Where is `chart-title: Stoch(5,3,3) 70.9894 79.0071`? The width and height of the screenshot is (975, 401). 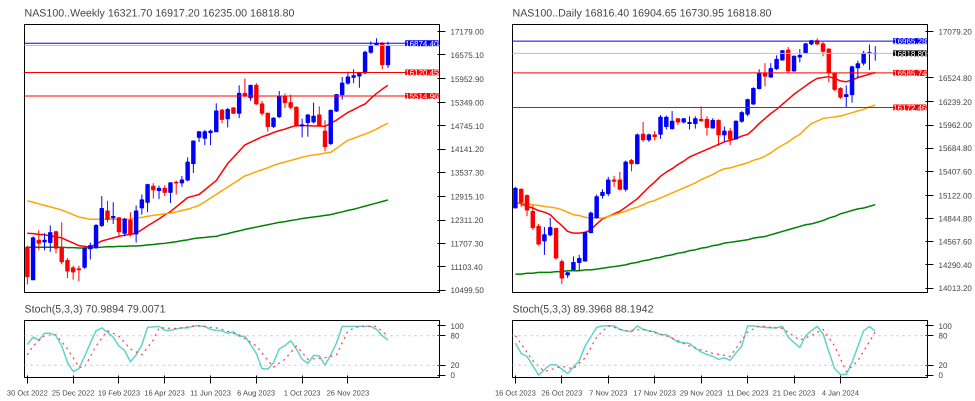 chart-title: Stoch(5,3,3) 70.9894 79.0071 is located at coordinates (95, 310).